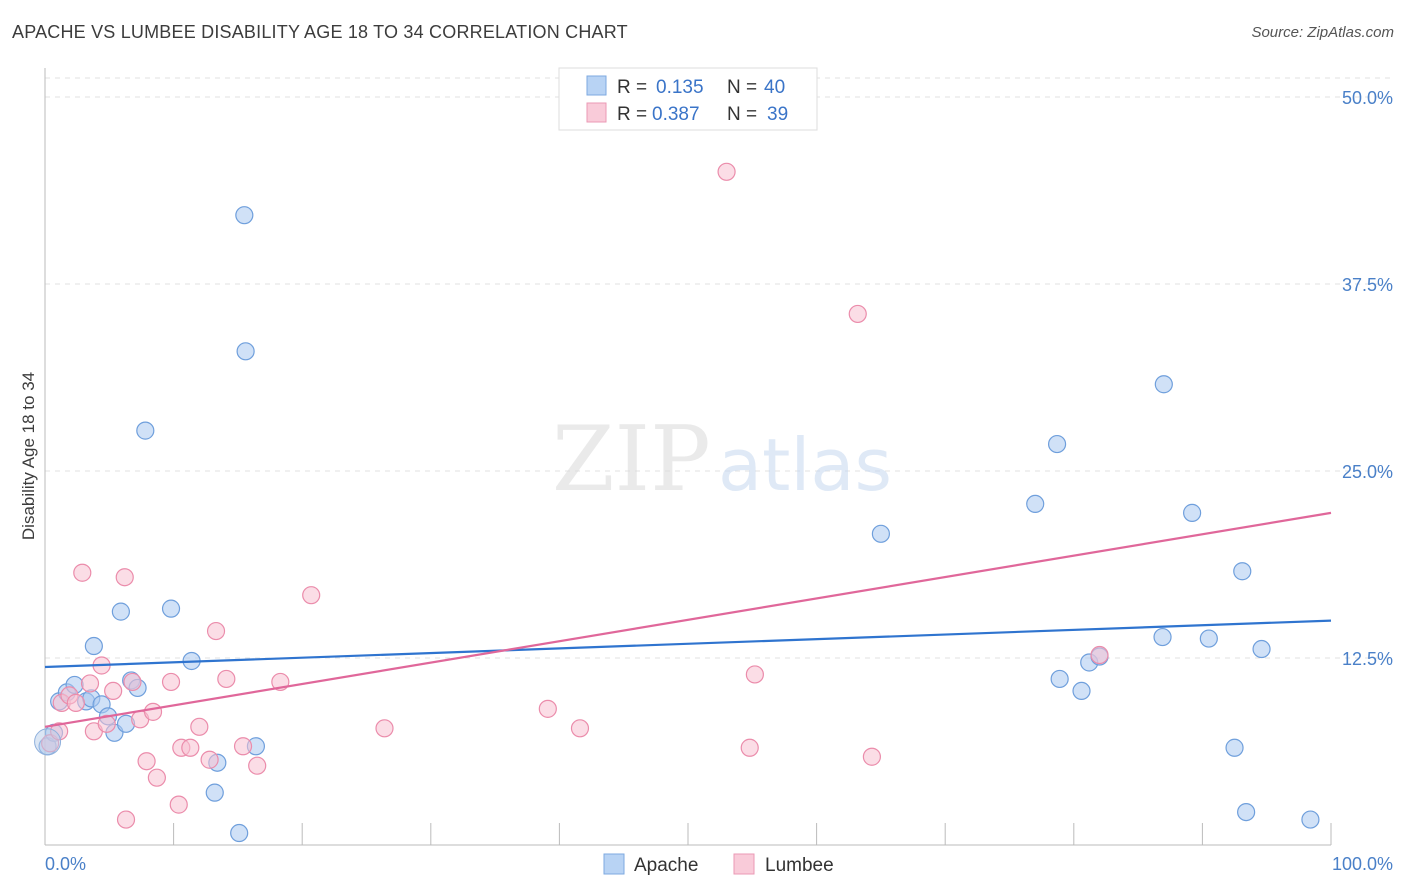 Image resolution: width=1406 pixels, height=892 pixels. Describe the element at coordinates (596, 112) in the screenshot. I see `legend-swatch-lumbee` at that location.